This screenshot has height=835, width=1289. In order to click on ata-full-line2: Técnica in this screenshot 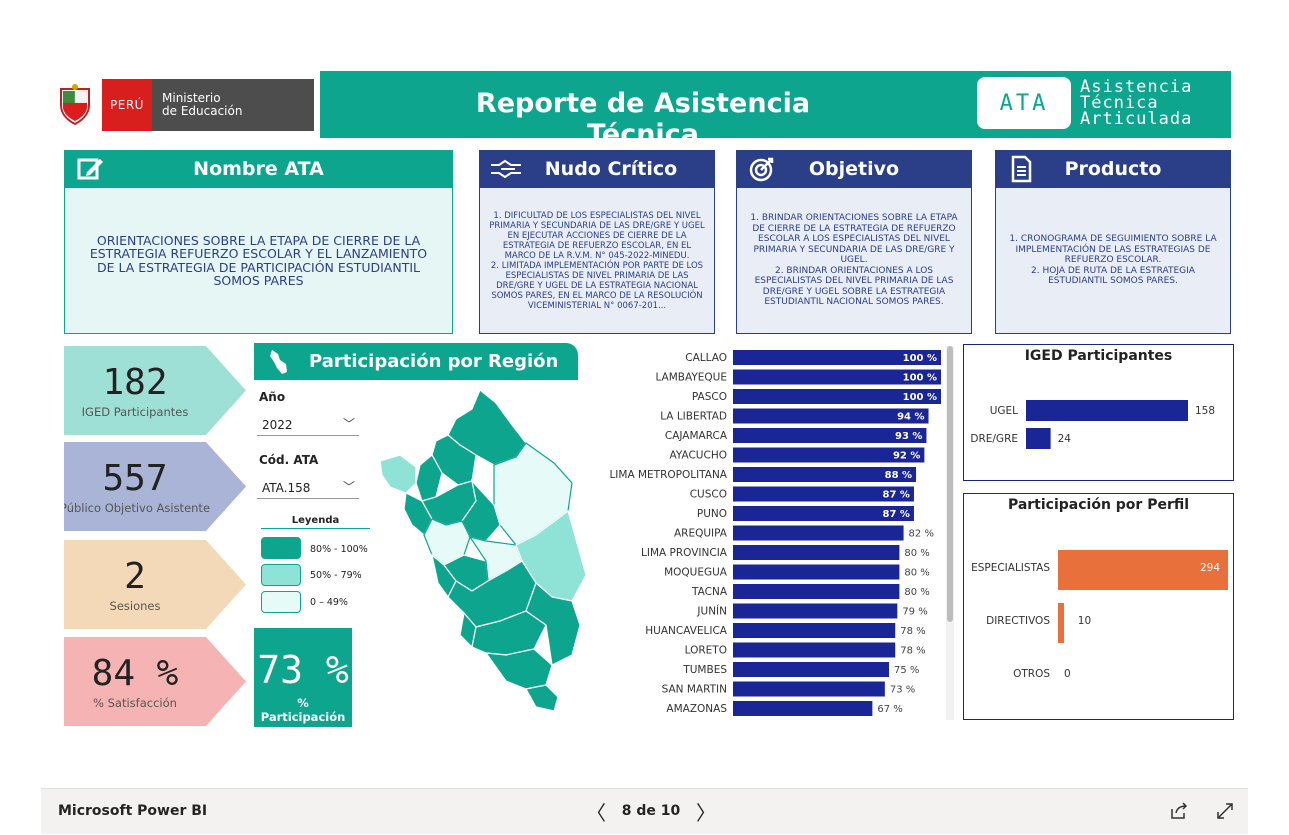, I will do `click(1119, 103)`.